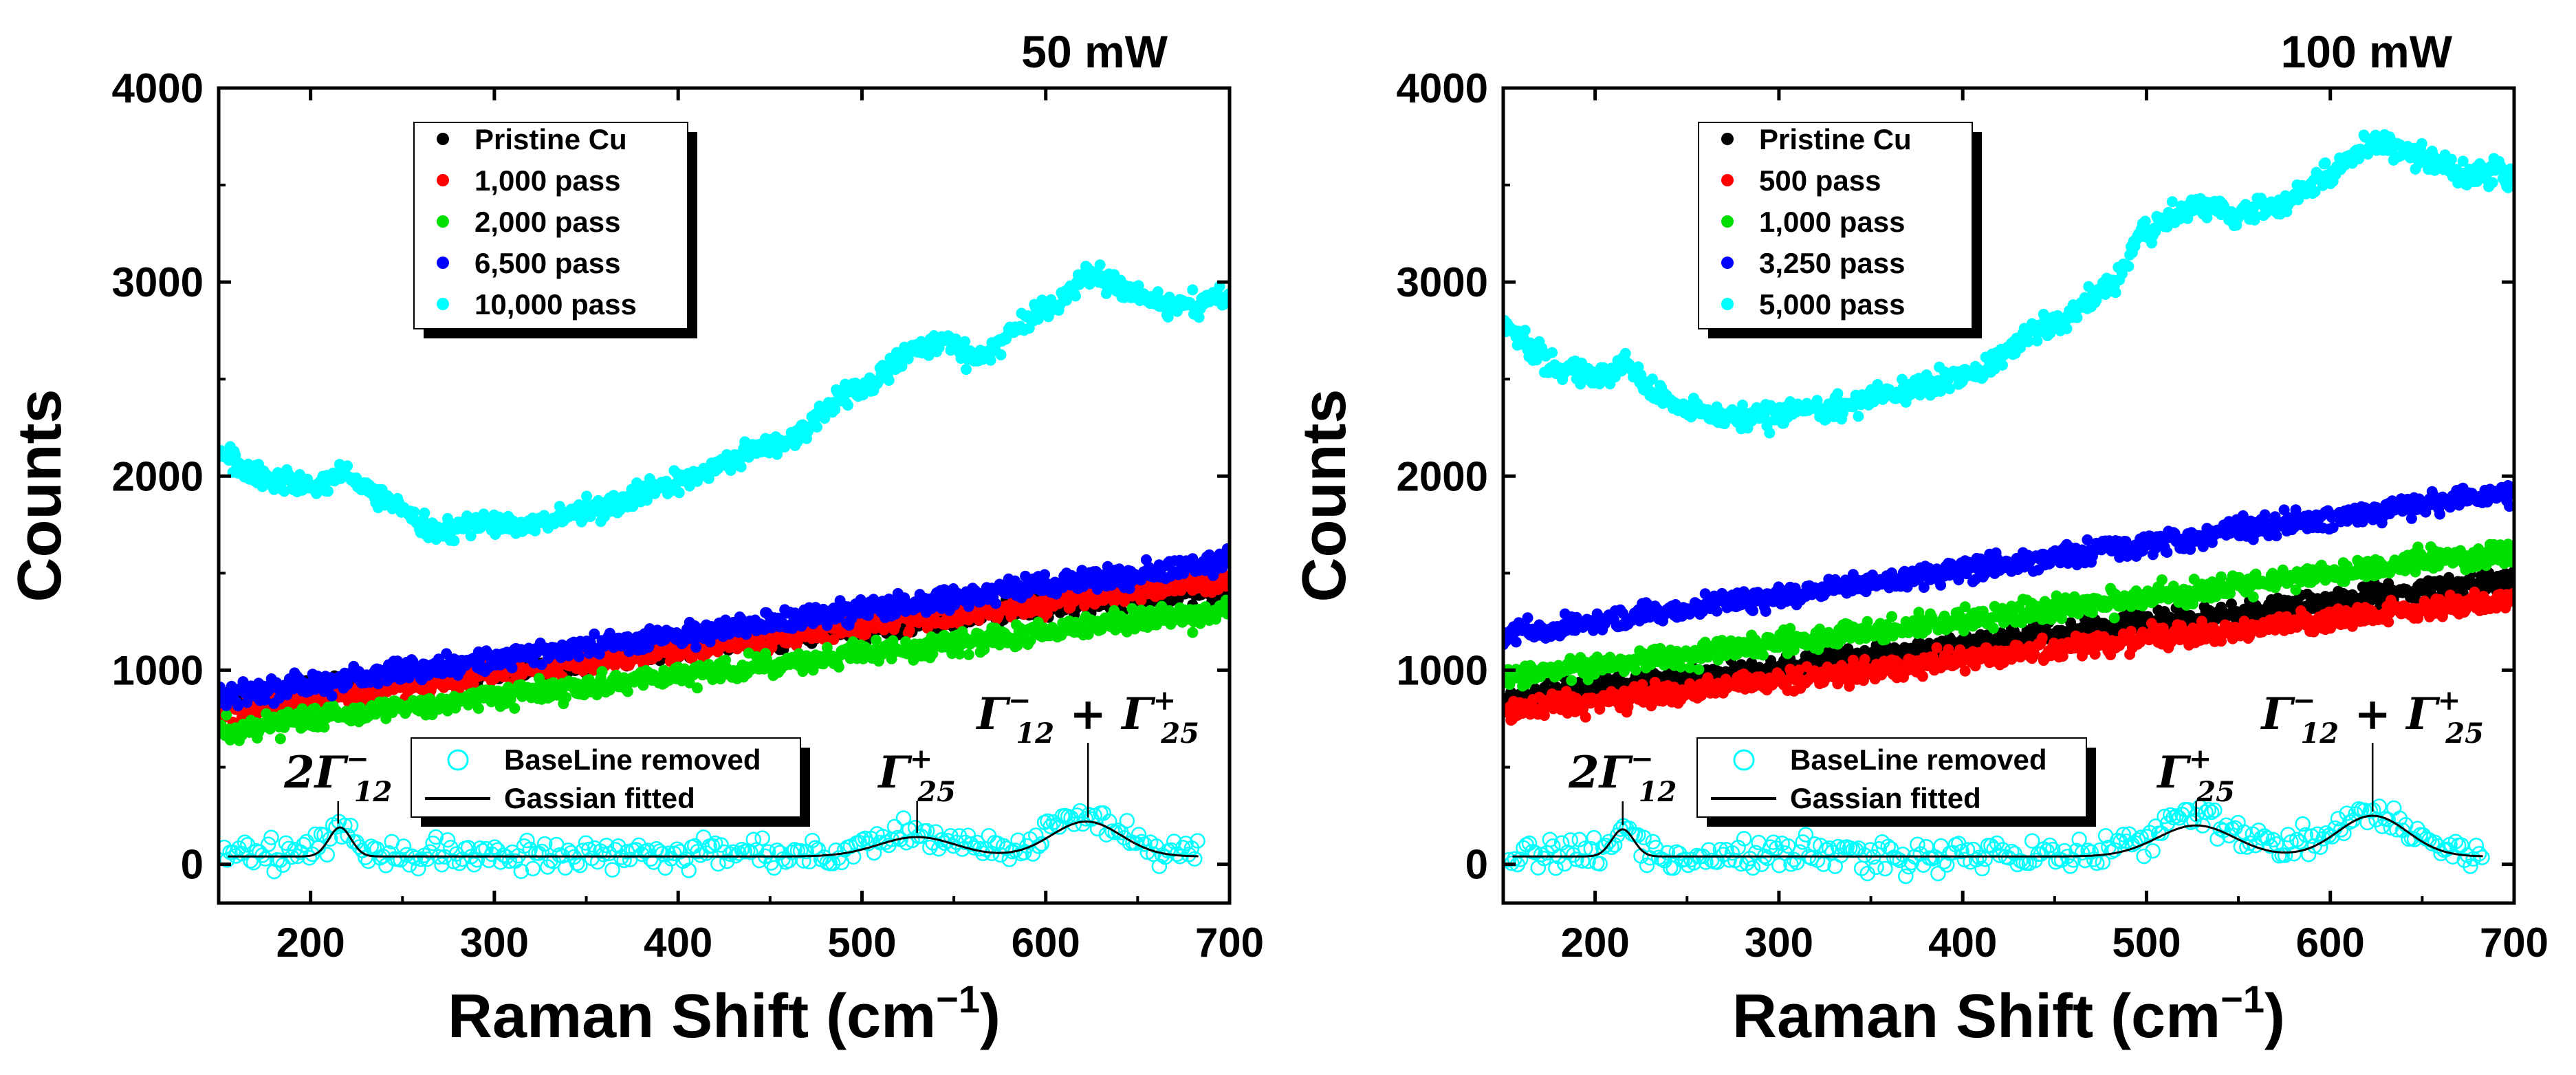 The height and width of the screenshot is (1075, 2576). Describe the element at coordinates (990, 1016) in the screenshot. I see `x-axis-label-close: )` at that location.